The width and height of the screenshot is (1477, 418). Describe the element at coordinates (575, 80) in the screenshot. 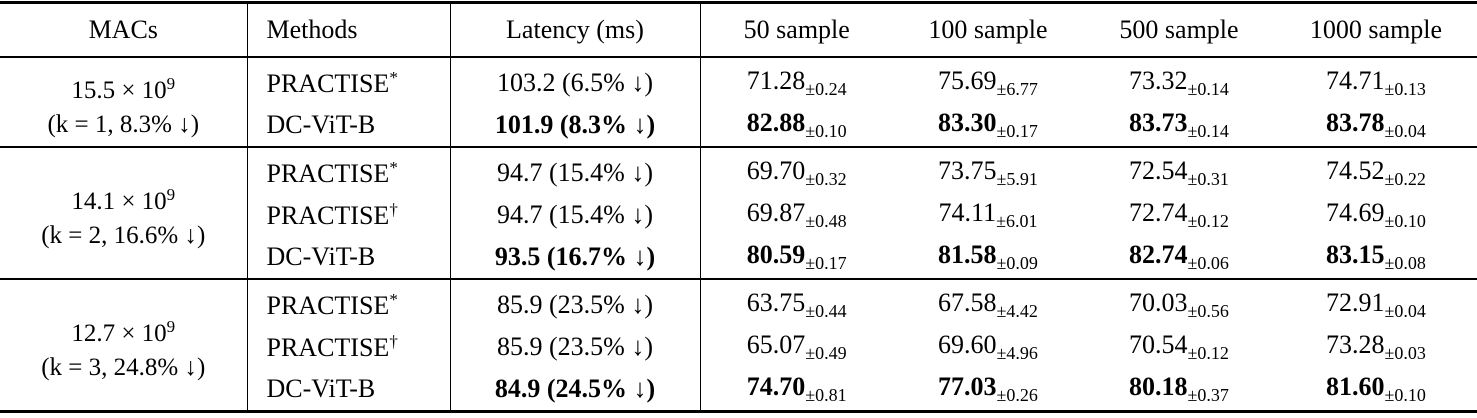

I see `latency-cell: 103.2 (6.5% ↓)` at that location.